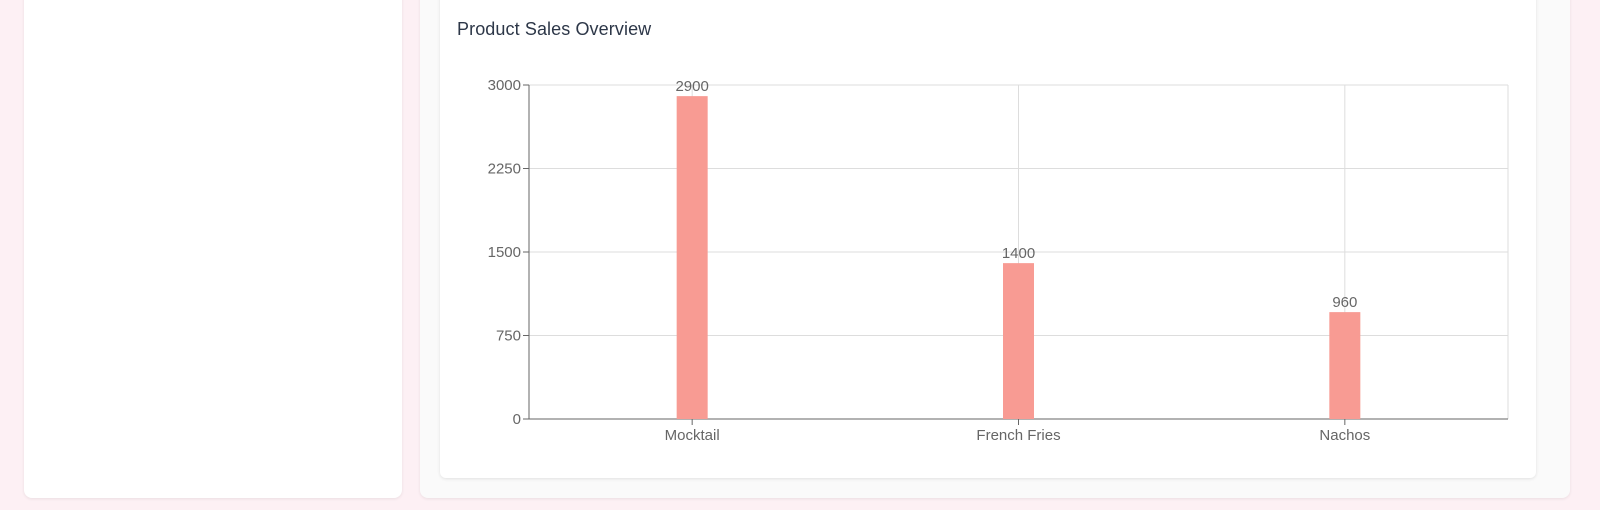  What do you see at coordinates (1344, 435) in the screenshot?
I see `x-tick-label: Nachos` at bounding box center [1344, 435].